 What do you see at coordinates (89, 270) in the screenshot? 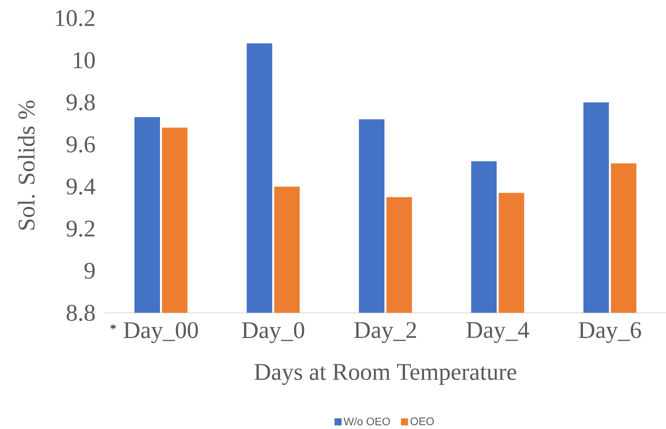
I see `y-tick-label: 9` at bounding box center [89, 270].